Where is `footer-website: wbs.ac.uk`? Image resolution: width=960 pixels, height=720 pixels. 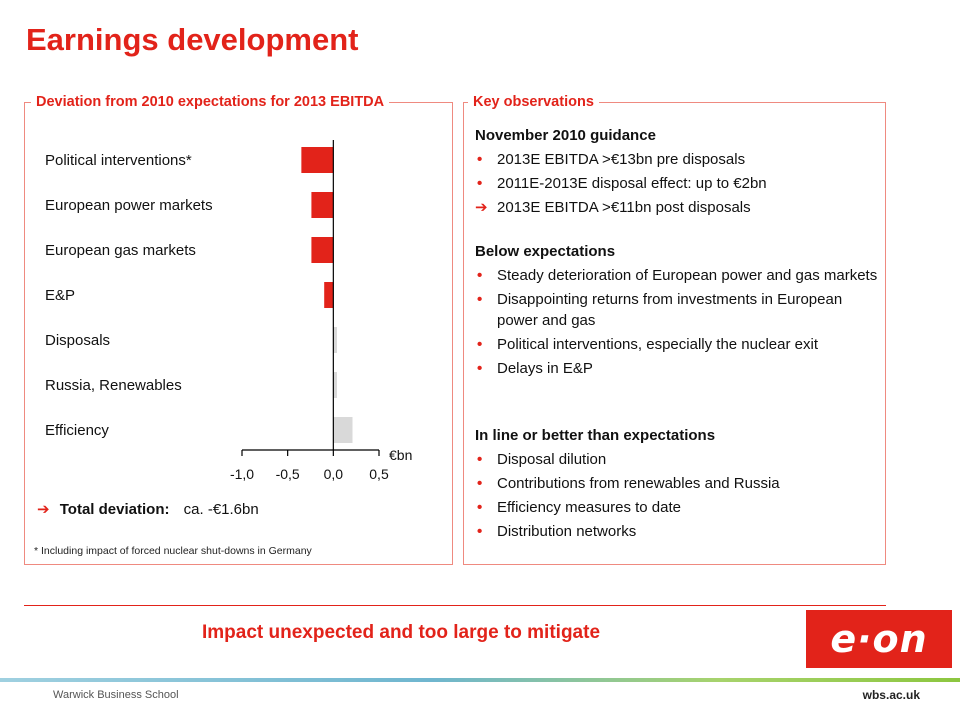
footer-website: wbs.ac.uk is located at coordinates (891, 695).